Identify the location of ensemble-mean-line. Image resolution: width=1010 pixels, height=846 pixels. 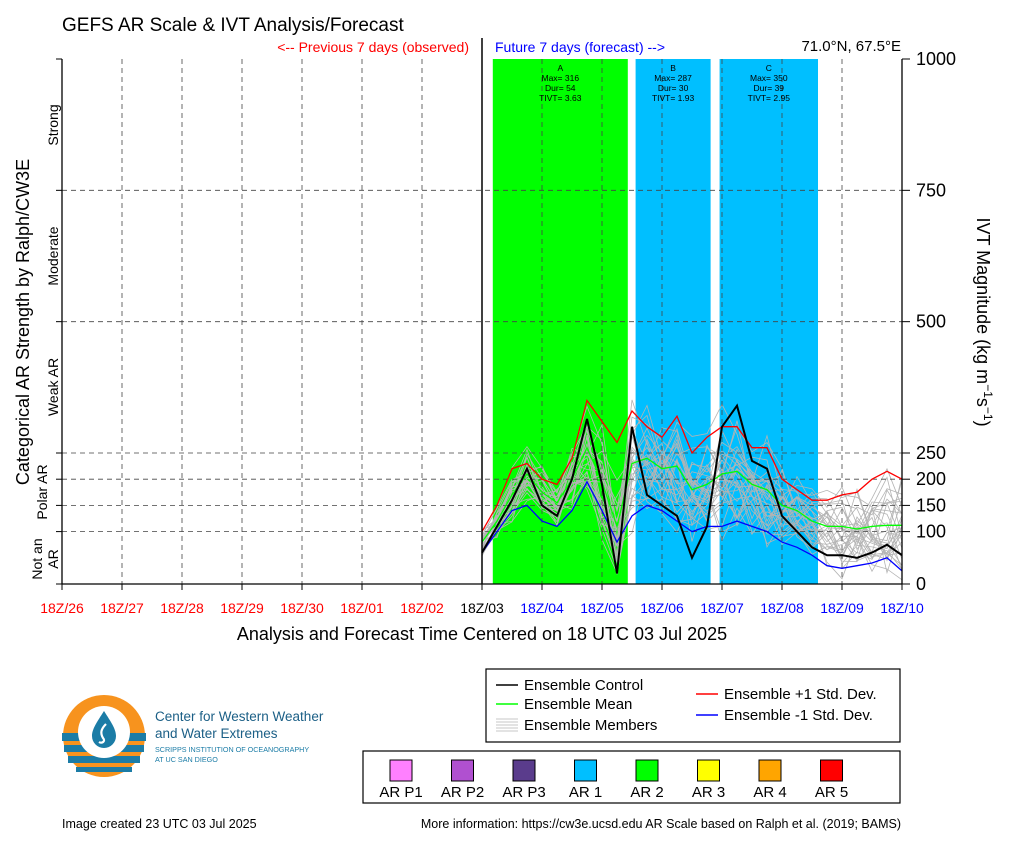
(691, 494).